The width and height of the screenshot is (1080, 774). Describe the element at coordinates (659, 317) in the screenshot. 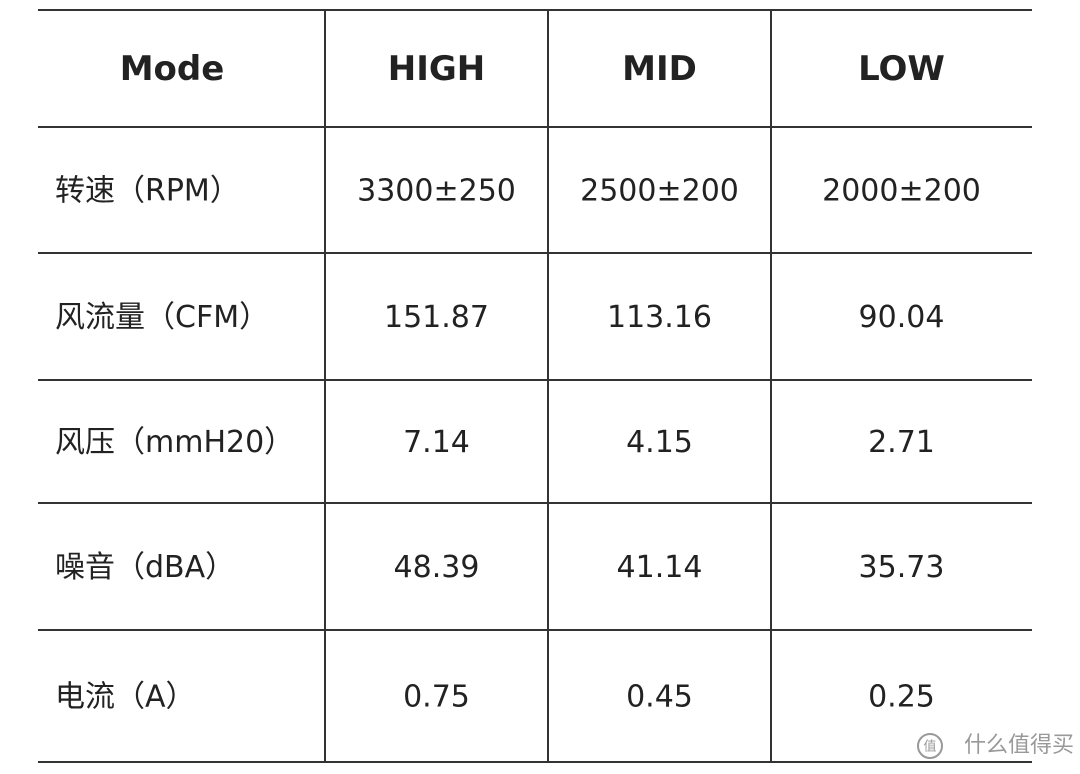

I see `table-cell: 113.16` at that location.